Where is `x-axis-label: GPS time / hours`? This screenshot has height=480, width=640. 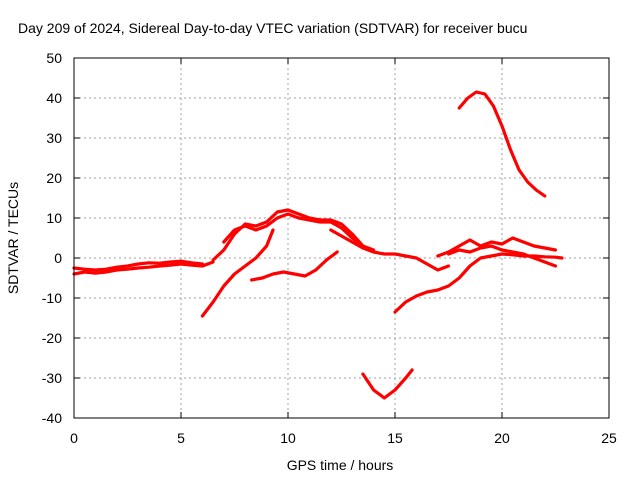
x-axis-label: GPS time / hours is located at coordinates (340, 465).